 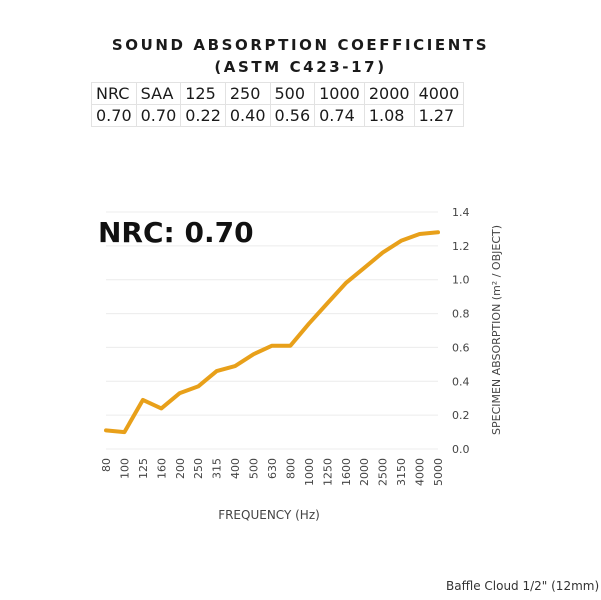 I want to click on chart-subtitle: (ASTM C423-17), so click(x=300, y=67).